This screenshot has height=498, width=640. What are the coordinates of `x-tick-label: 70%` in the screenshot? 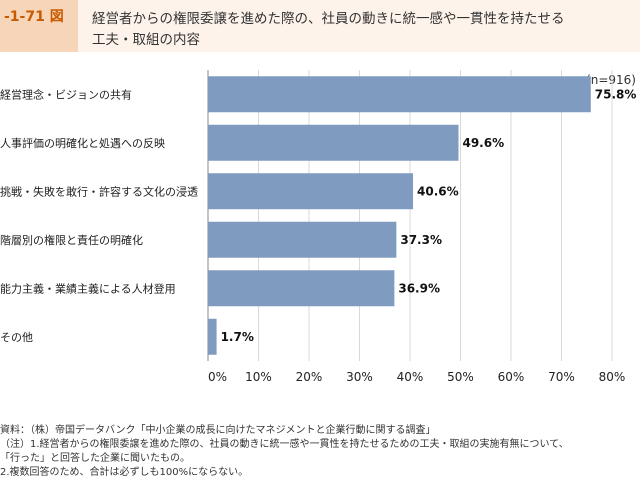 It's located at (561, 377).